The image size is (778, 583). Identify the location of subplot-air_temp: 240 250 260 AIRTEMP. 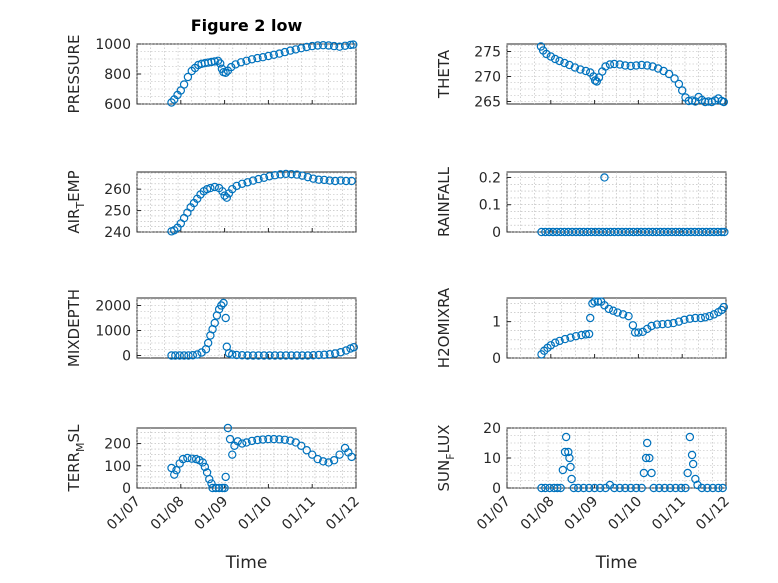
(211, 205).